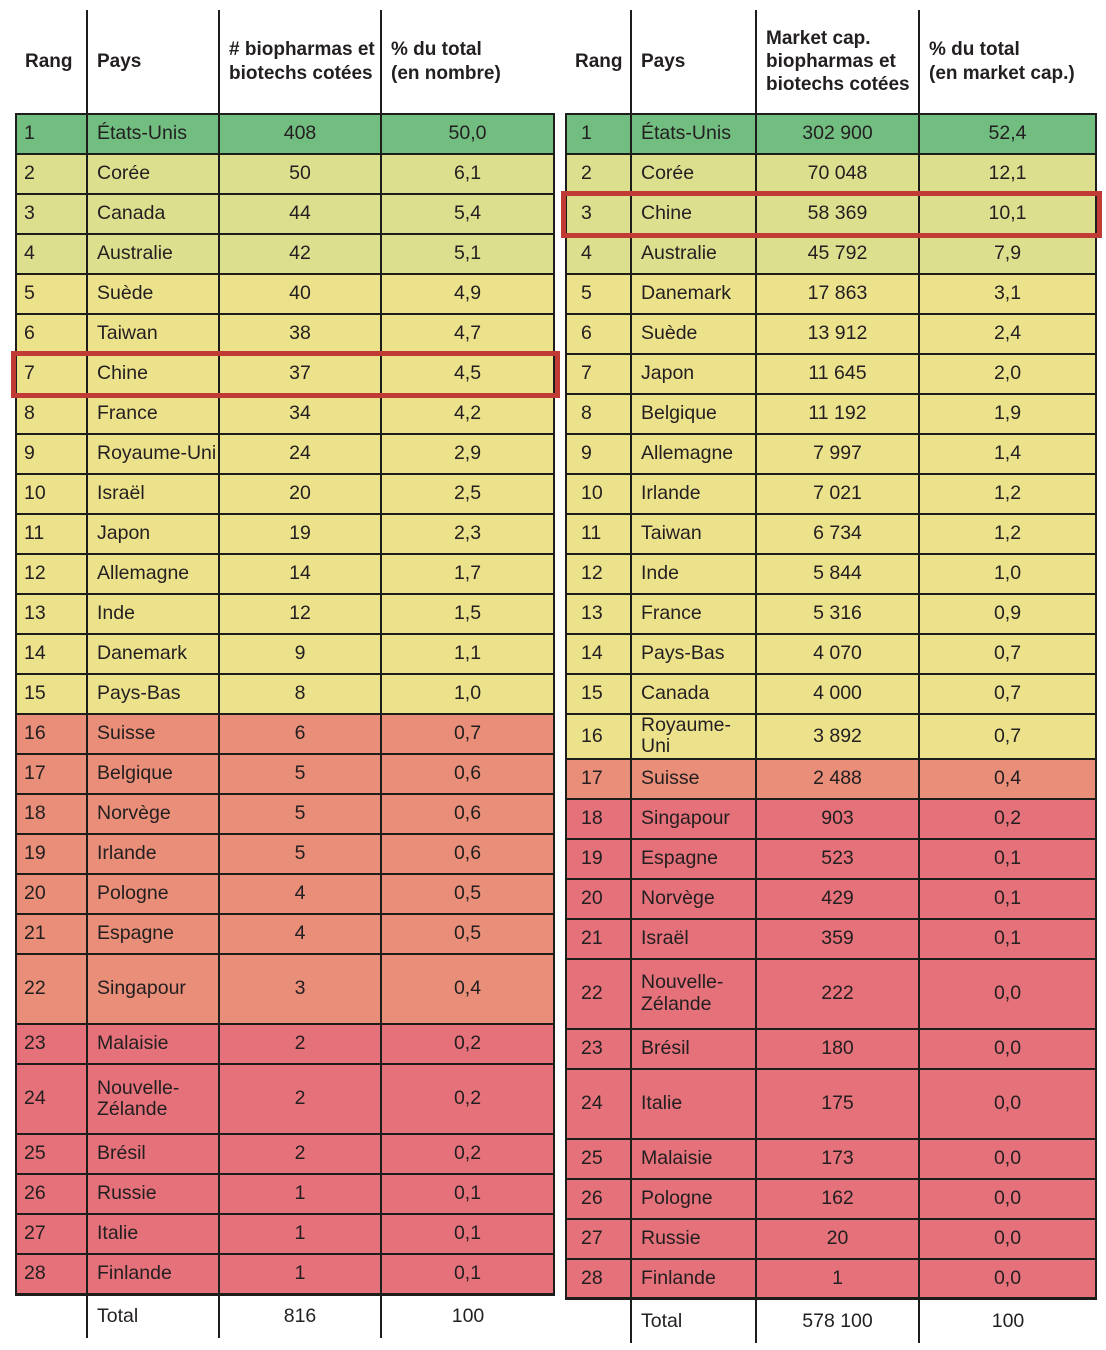  Describe the element at coordinates (831, 1158) in the screenshot. I see `table-row: 25 Malaisie 173 0,0` at that location.